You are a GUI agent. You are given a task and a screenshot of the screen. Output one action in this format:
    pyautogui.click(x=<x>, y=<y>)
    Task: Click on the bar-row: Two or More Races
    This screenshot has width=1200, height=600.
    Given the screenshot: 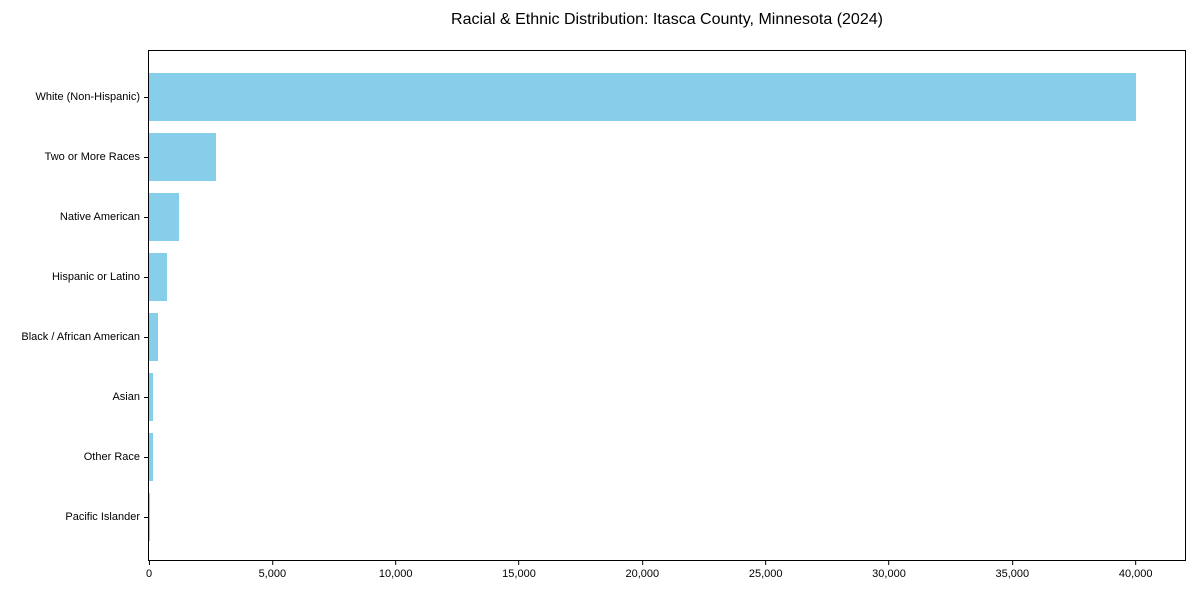 What is the action you would take?
    pyautogui.click(x=615, y=157)
    